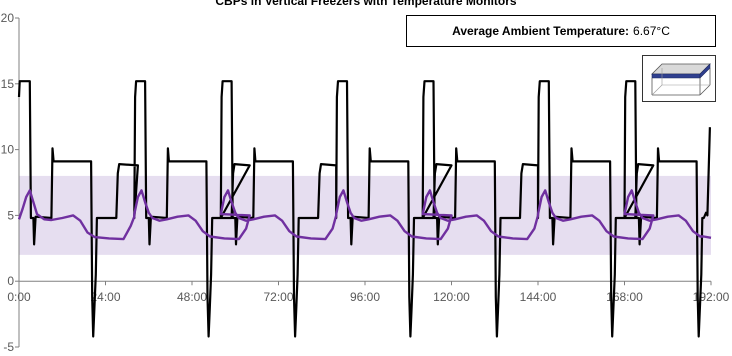  Describe the element at coordinates (10, 215) in the screenshot. I see `y-tick-label: 5` at that location.